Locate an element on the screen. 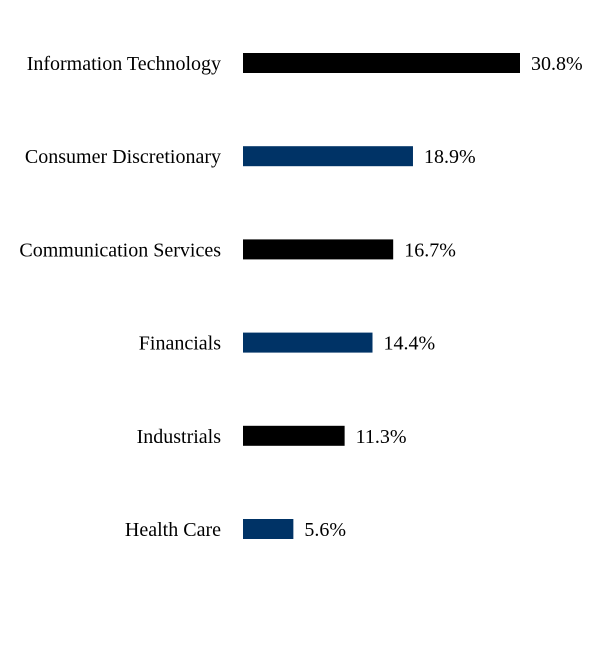 The width and height of the screenshot is (608, 648). value-label: 14.4% is located at coordinates (410, 344).